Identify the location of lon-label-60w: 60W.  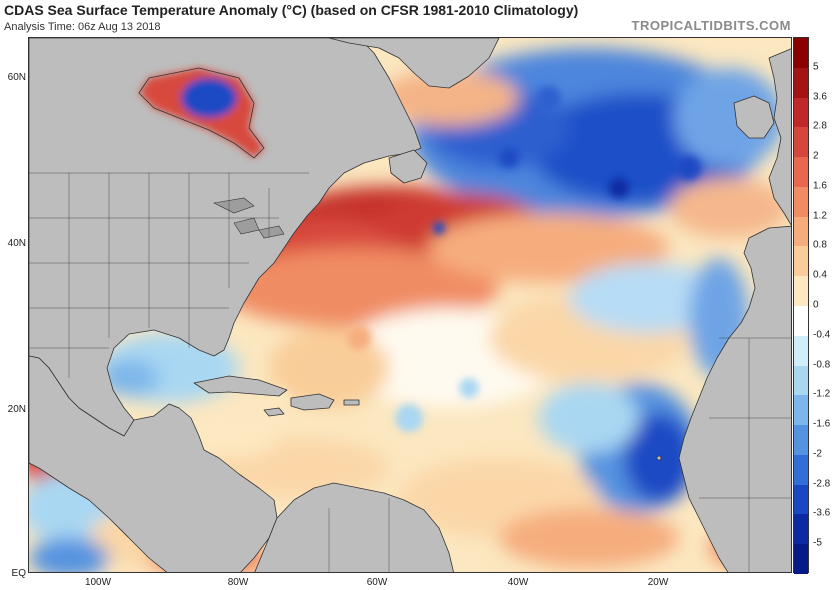
(377, 582).